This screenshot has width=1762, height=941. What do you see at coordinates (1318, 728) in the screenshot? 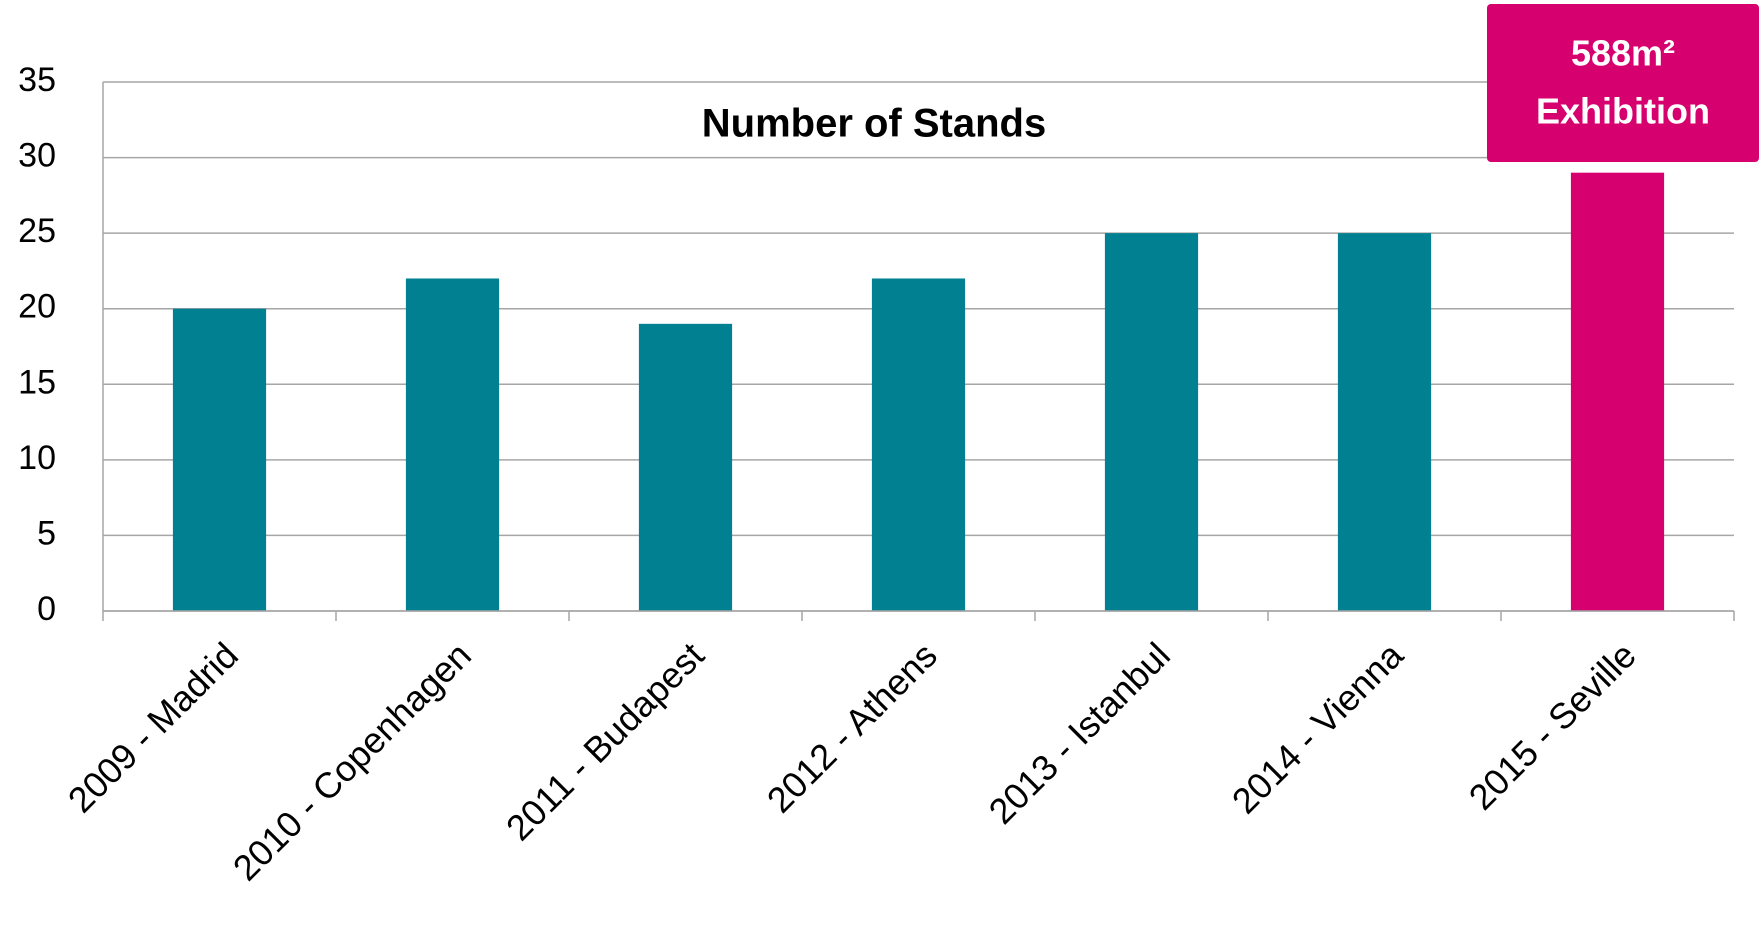
I see `x-tick-label: 2014 - Vienna` at bounding box center [1318, 728].